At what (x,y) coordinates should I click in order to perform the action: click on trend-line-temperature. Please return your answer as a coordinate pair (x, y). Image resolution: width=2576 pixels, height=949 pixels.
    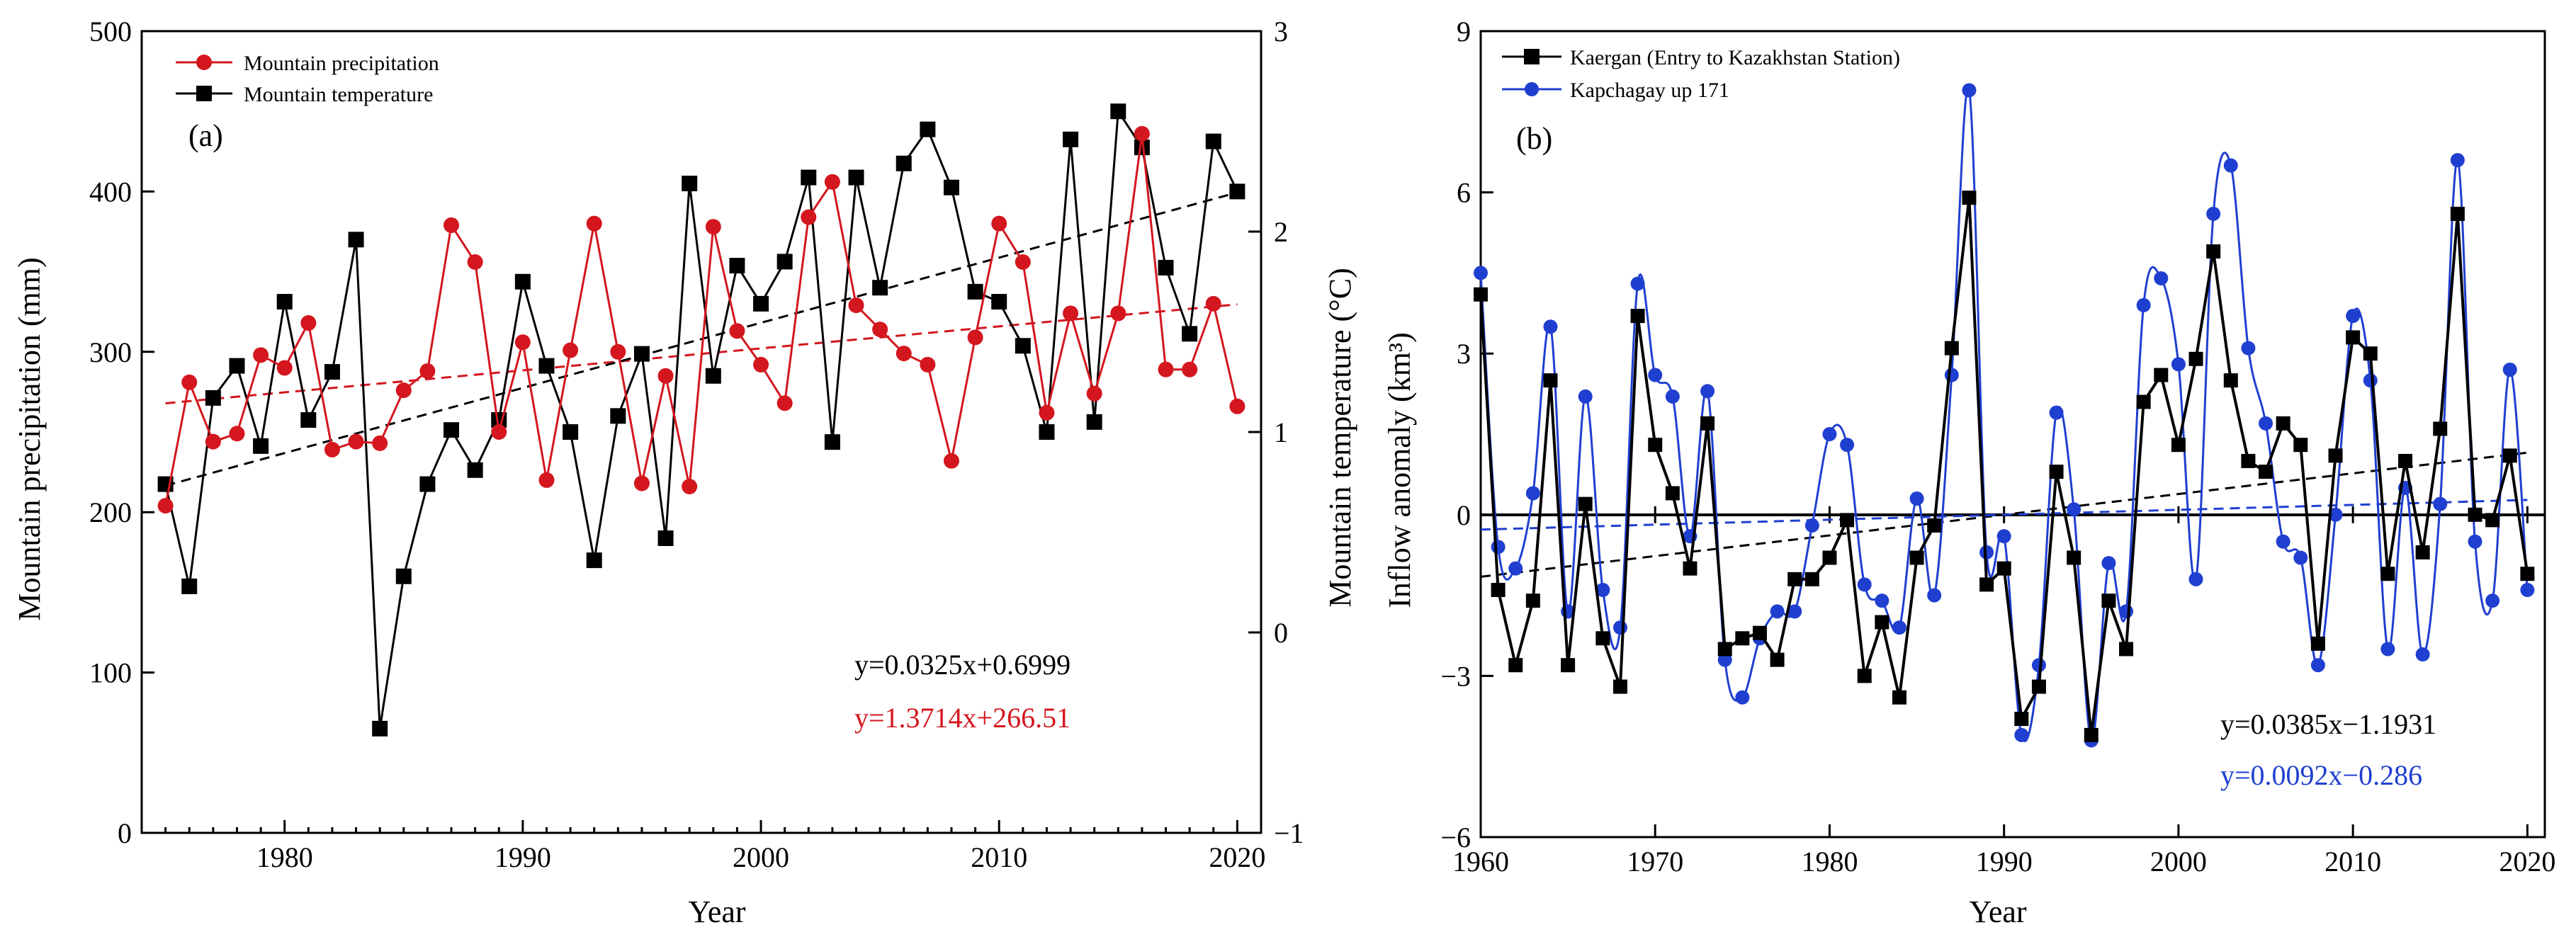
    Looking at the image, I should click on (701, 339).